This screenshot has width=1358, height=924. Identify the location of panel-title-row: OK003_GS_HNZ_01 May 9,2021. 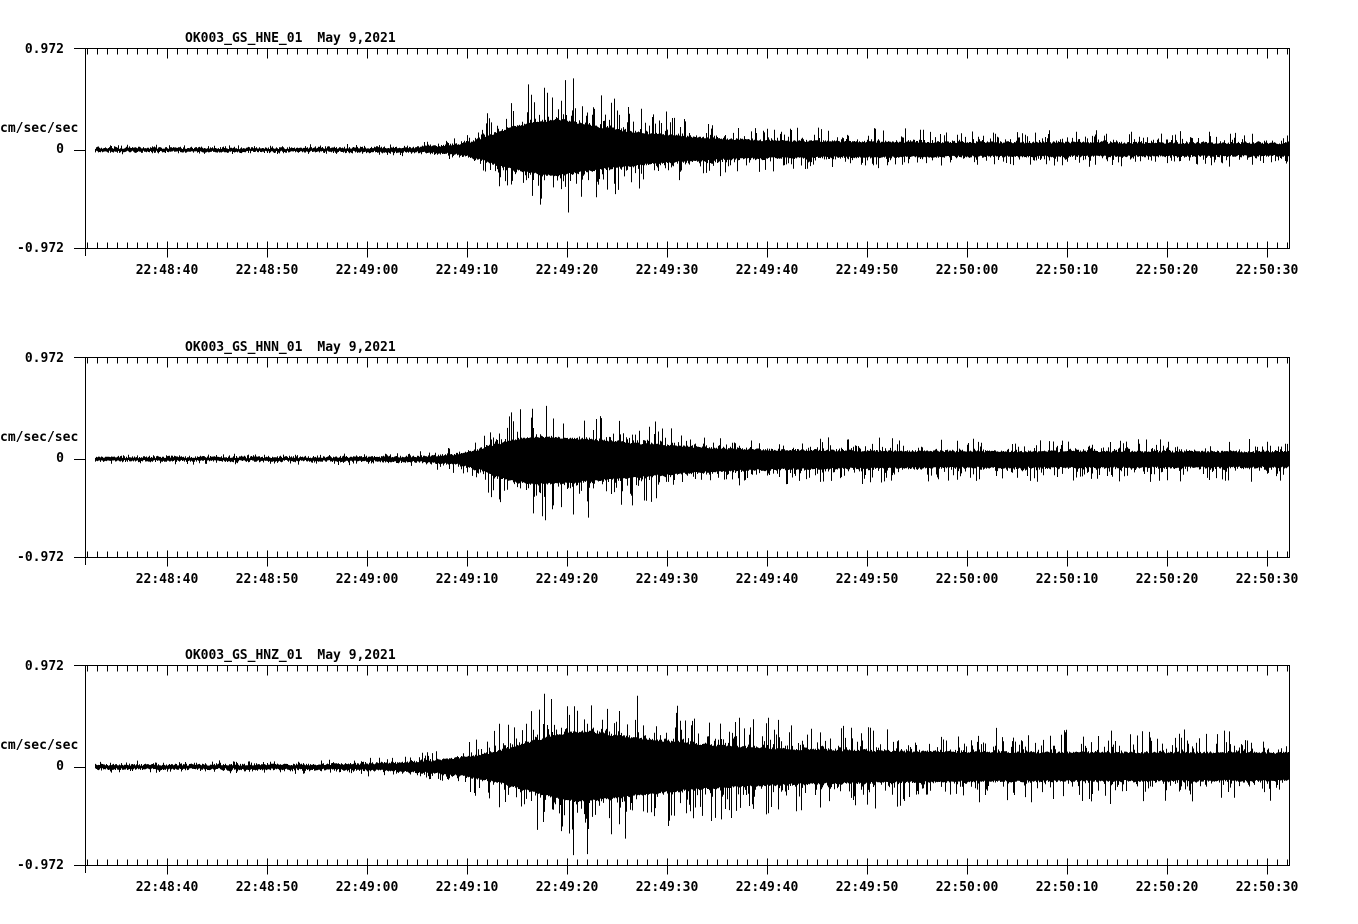
(290, 655).